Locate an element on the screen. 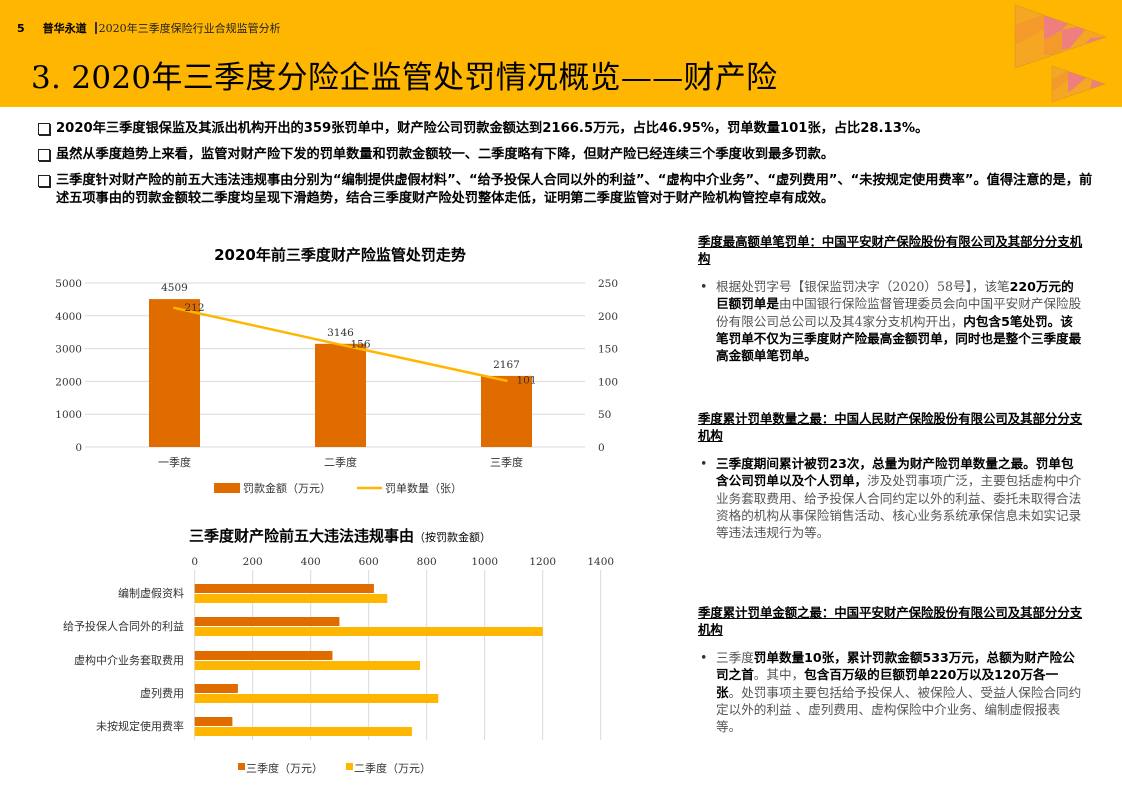 This screenshot has width=1122, height=793. right-axis-tick: 100 is located at coordinates (608, 382).